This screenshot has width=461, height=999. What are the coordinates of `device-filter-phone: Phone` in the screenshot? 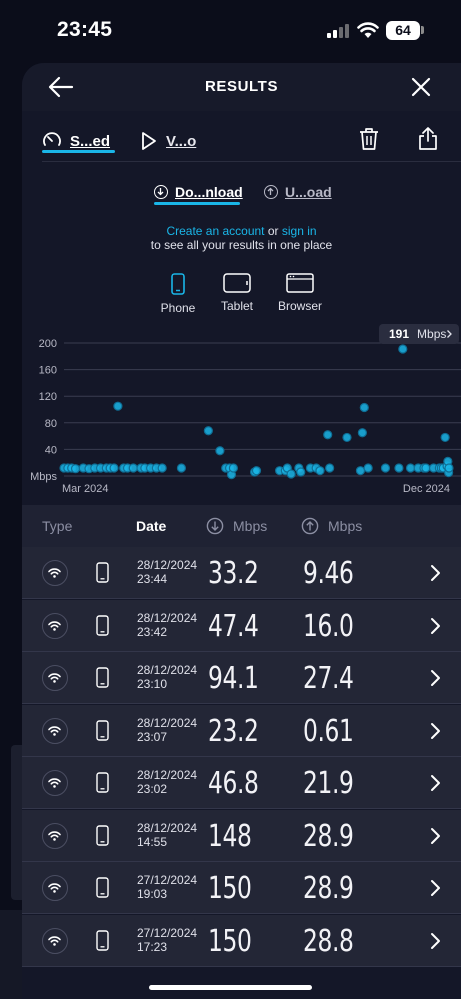 It's located at (178, 294).